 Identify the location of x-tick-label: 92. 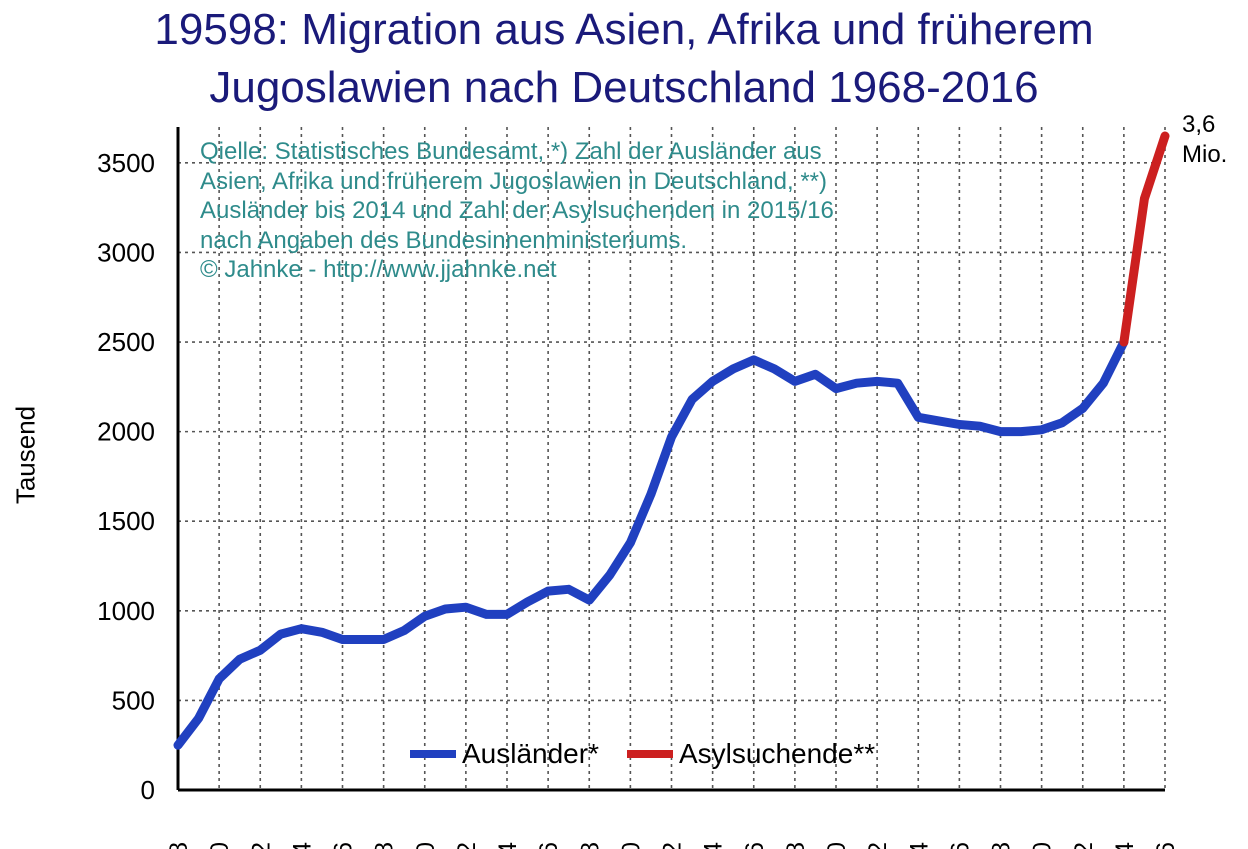
(673, 845).